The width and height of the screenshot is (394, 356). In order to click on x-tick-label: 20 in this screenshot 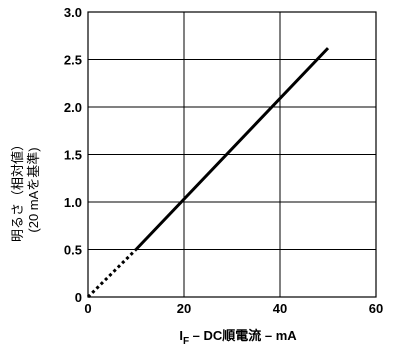, I will do `click(184, 308)`.